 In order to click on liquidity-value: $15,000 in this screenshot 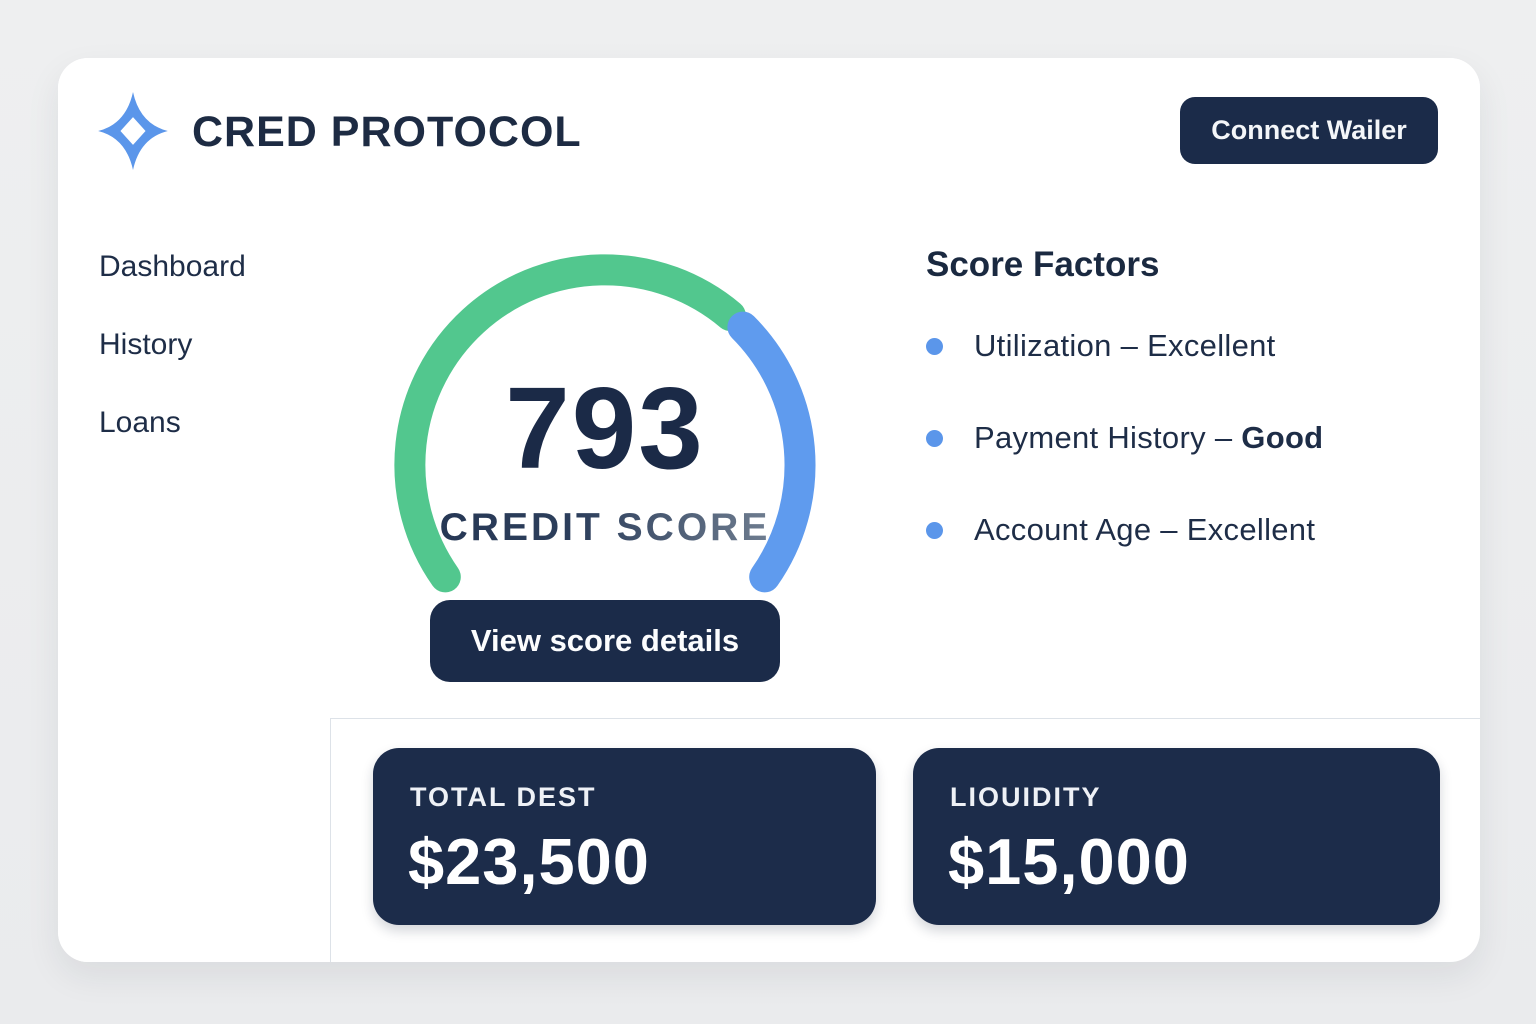, I will do `click(1069, 861)`.